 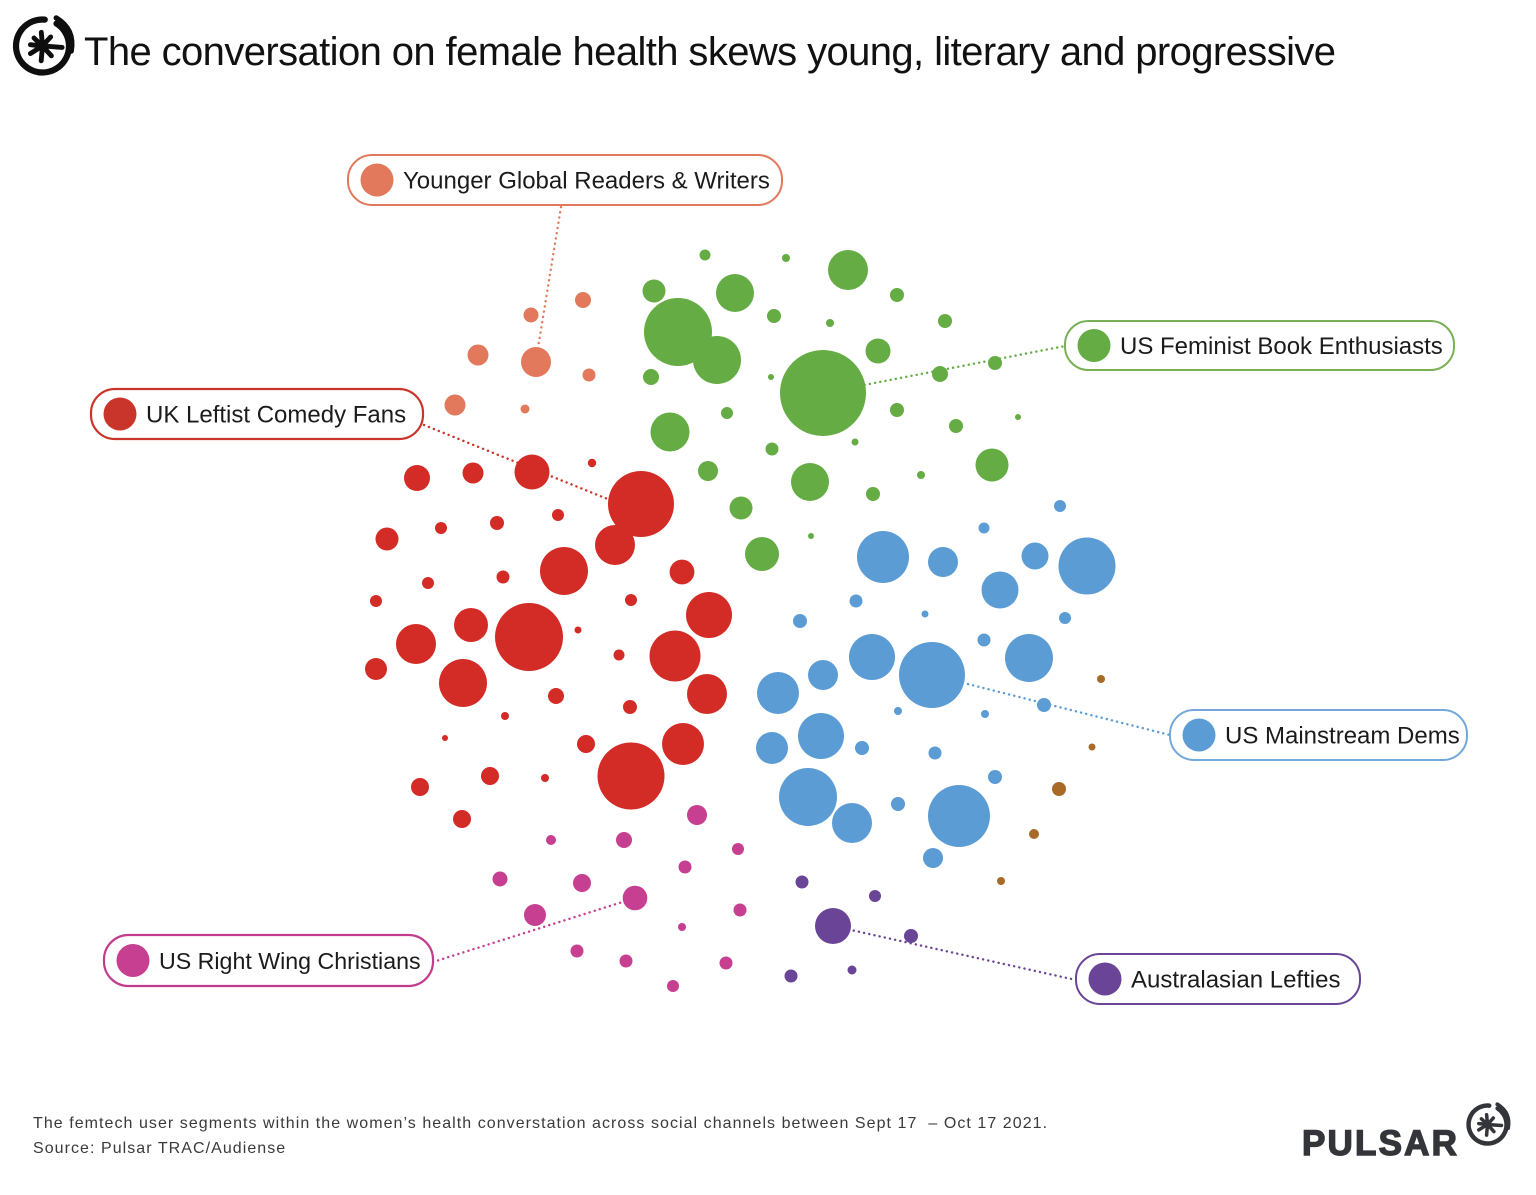 What do you see at coordinates (586, 181) in the screenshot?
I see `svg-text:Younger Global Readers & Write: Younger Global Readers & Writers` at bounding box center [586, 181].